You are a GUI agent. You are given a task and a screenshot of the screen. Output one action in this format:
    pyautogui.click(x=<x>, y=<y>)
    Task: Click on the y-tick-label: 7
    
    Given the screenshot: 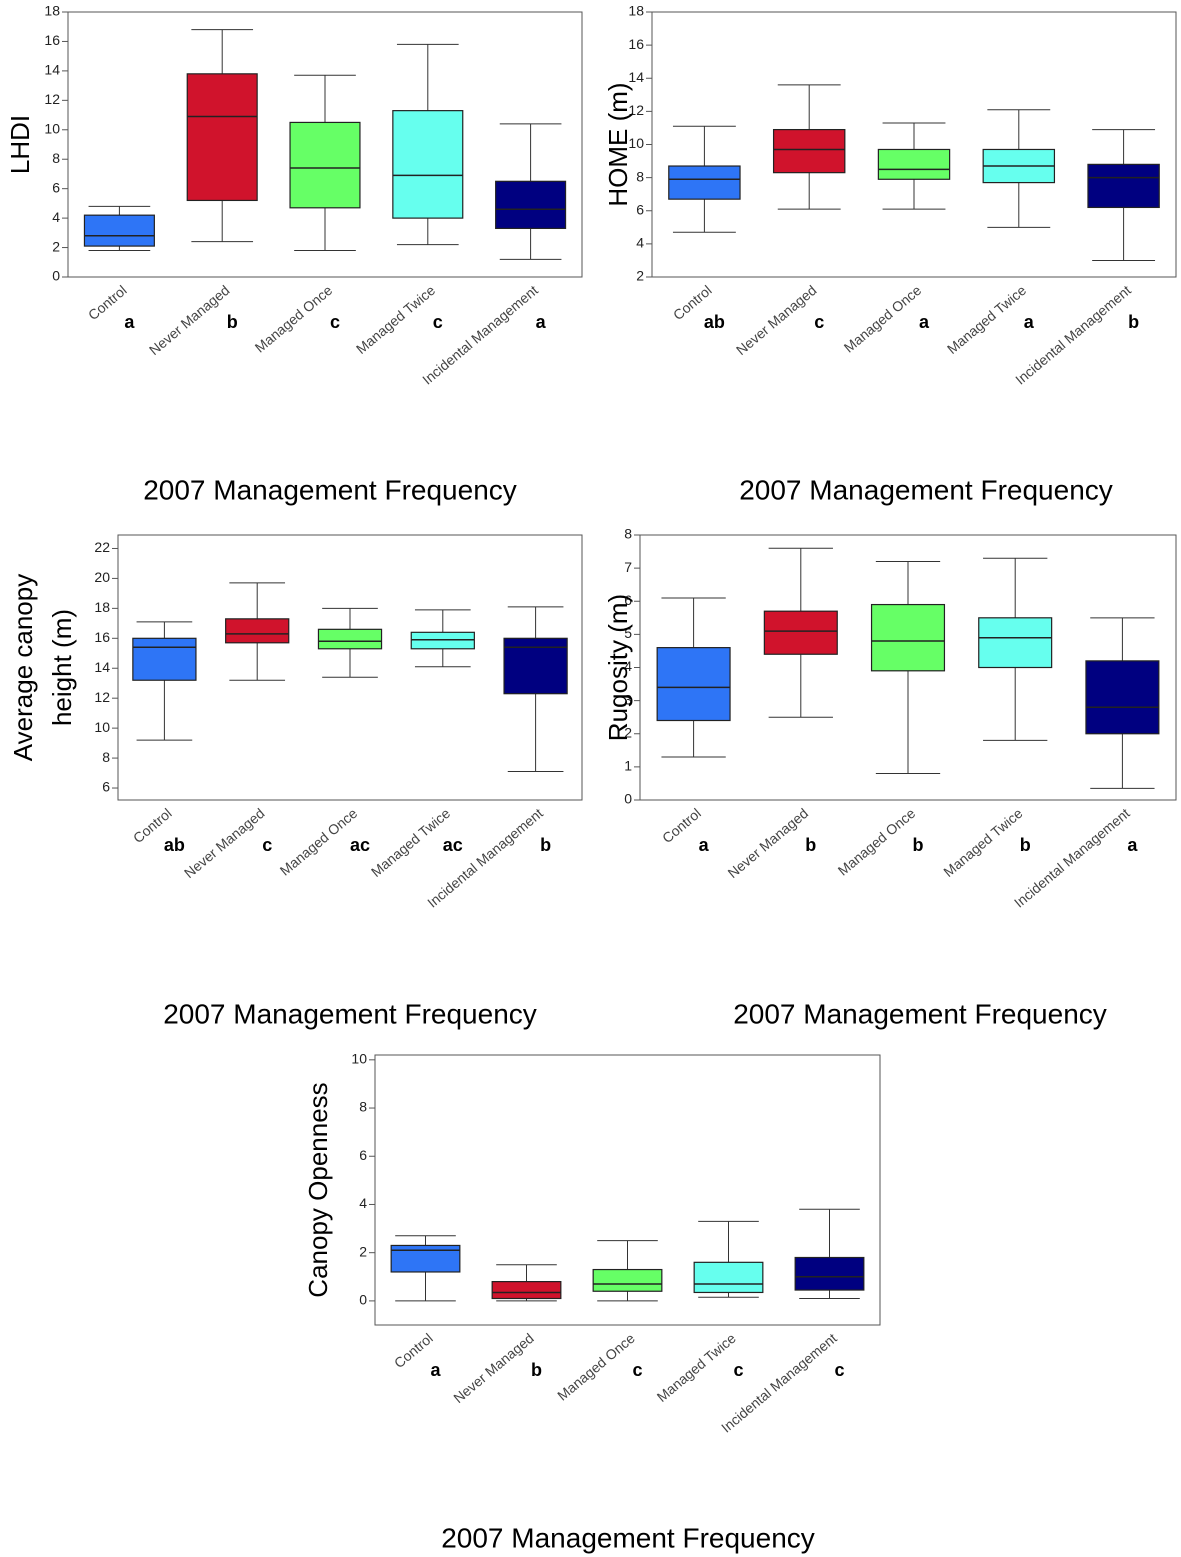 What is the action you would take?
    pyautogui.click(x=628, y=567)
    